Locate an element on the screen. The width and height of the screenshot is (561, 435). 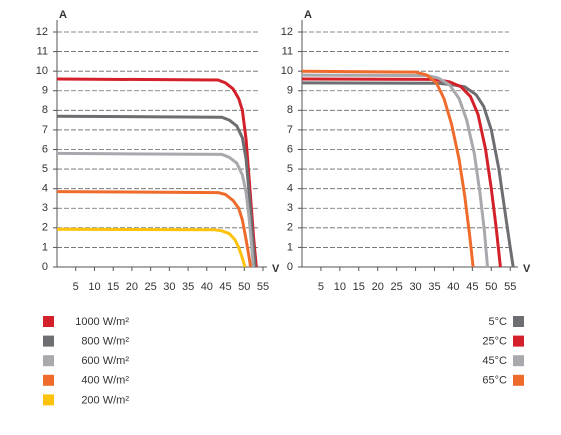
legend-label: 25°C is located at coordinates (494, 342).